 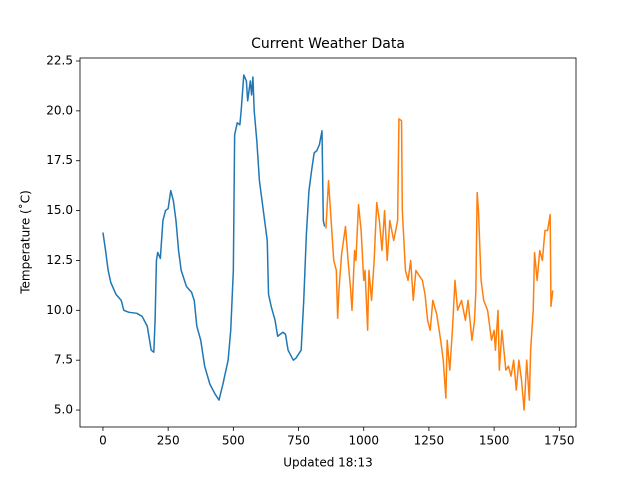 I want to click on y-tick-label: 15.0, so click(x=59, y=210).